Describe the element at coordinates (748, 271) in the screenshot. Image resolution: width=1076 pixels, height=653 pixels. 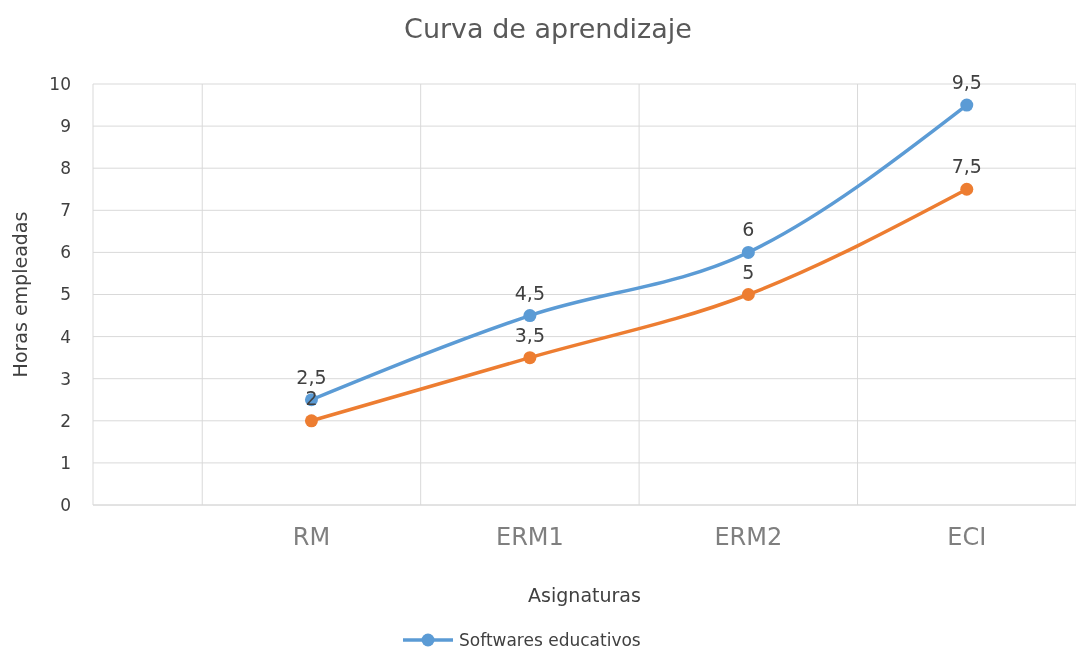
I see `data-label: 5` at that location.